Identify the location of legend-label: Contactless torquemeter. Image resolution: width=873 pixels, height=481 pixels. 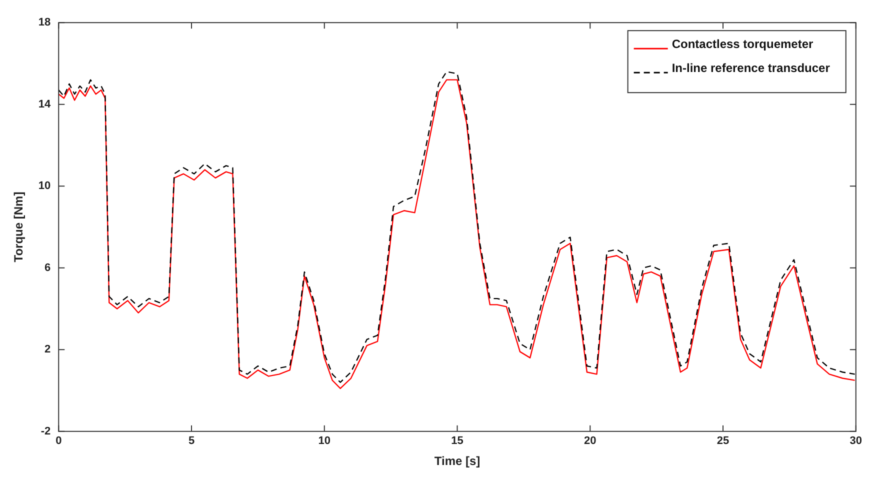
(743, 43).